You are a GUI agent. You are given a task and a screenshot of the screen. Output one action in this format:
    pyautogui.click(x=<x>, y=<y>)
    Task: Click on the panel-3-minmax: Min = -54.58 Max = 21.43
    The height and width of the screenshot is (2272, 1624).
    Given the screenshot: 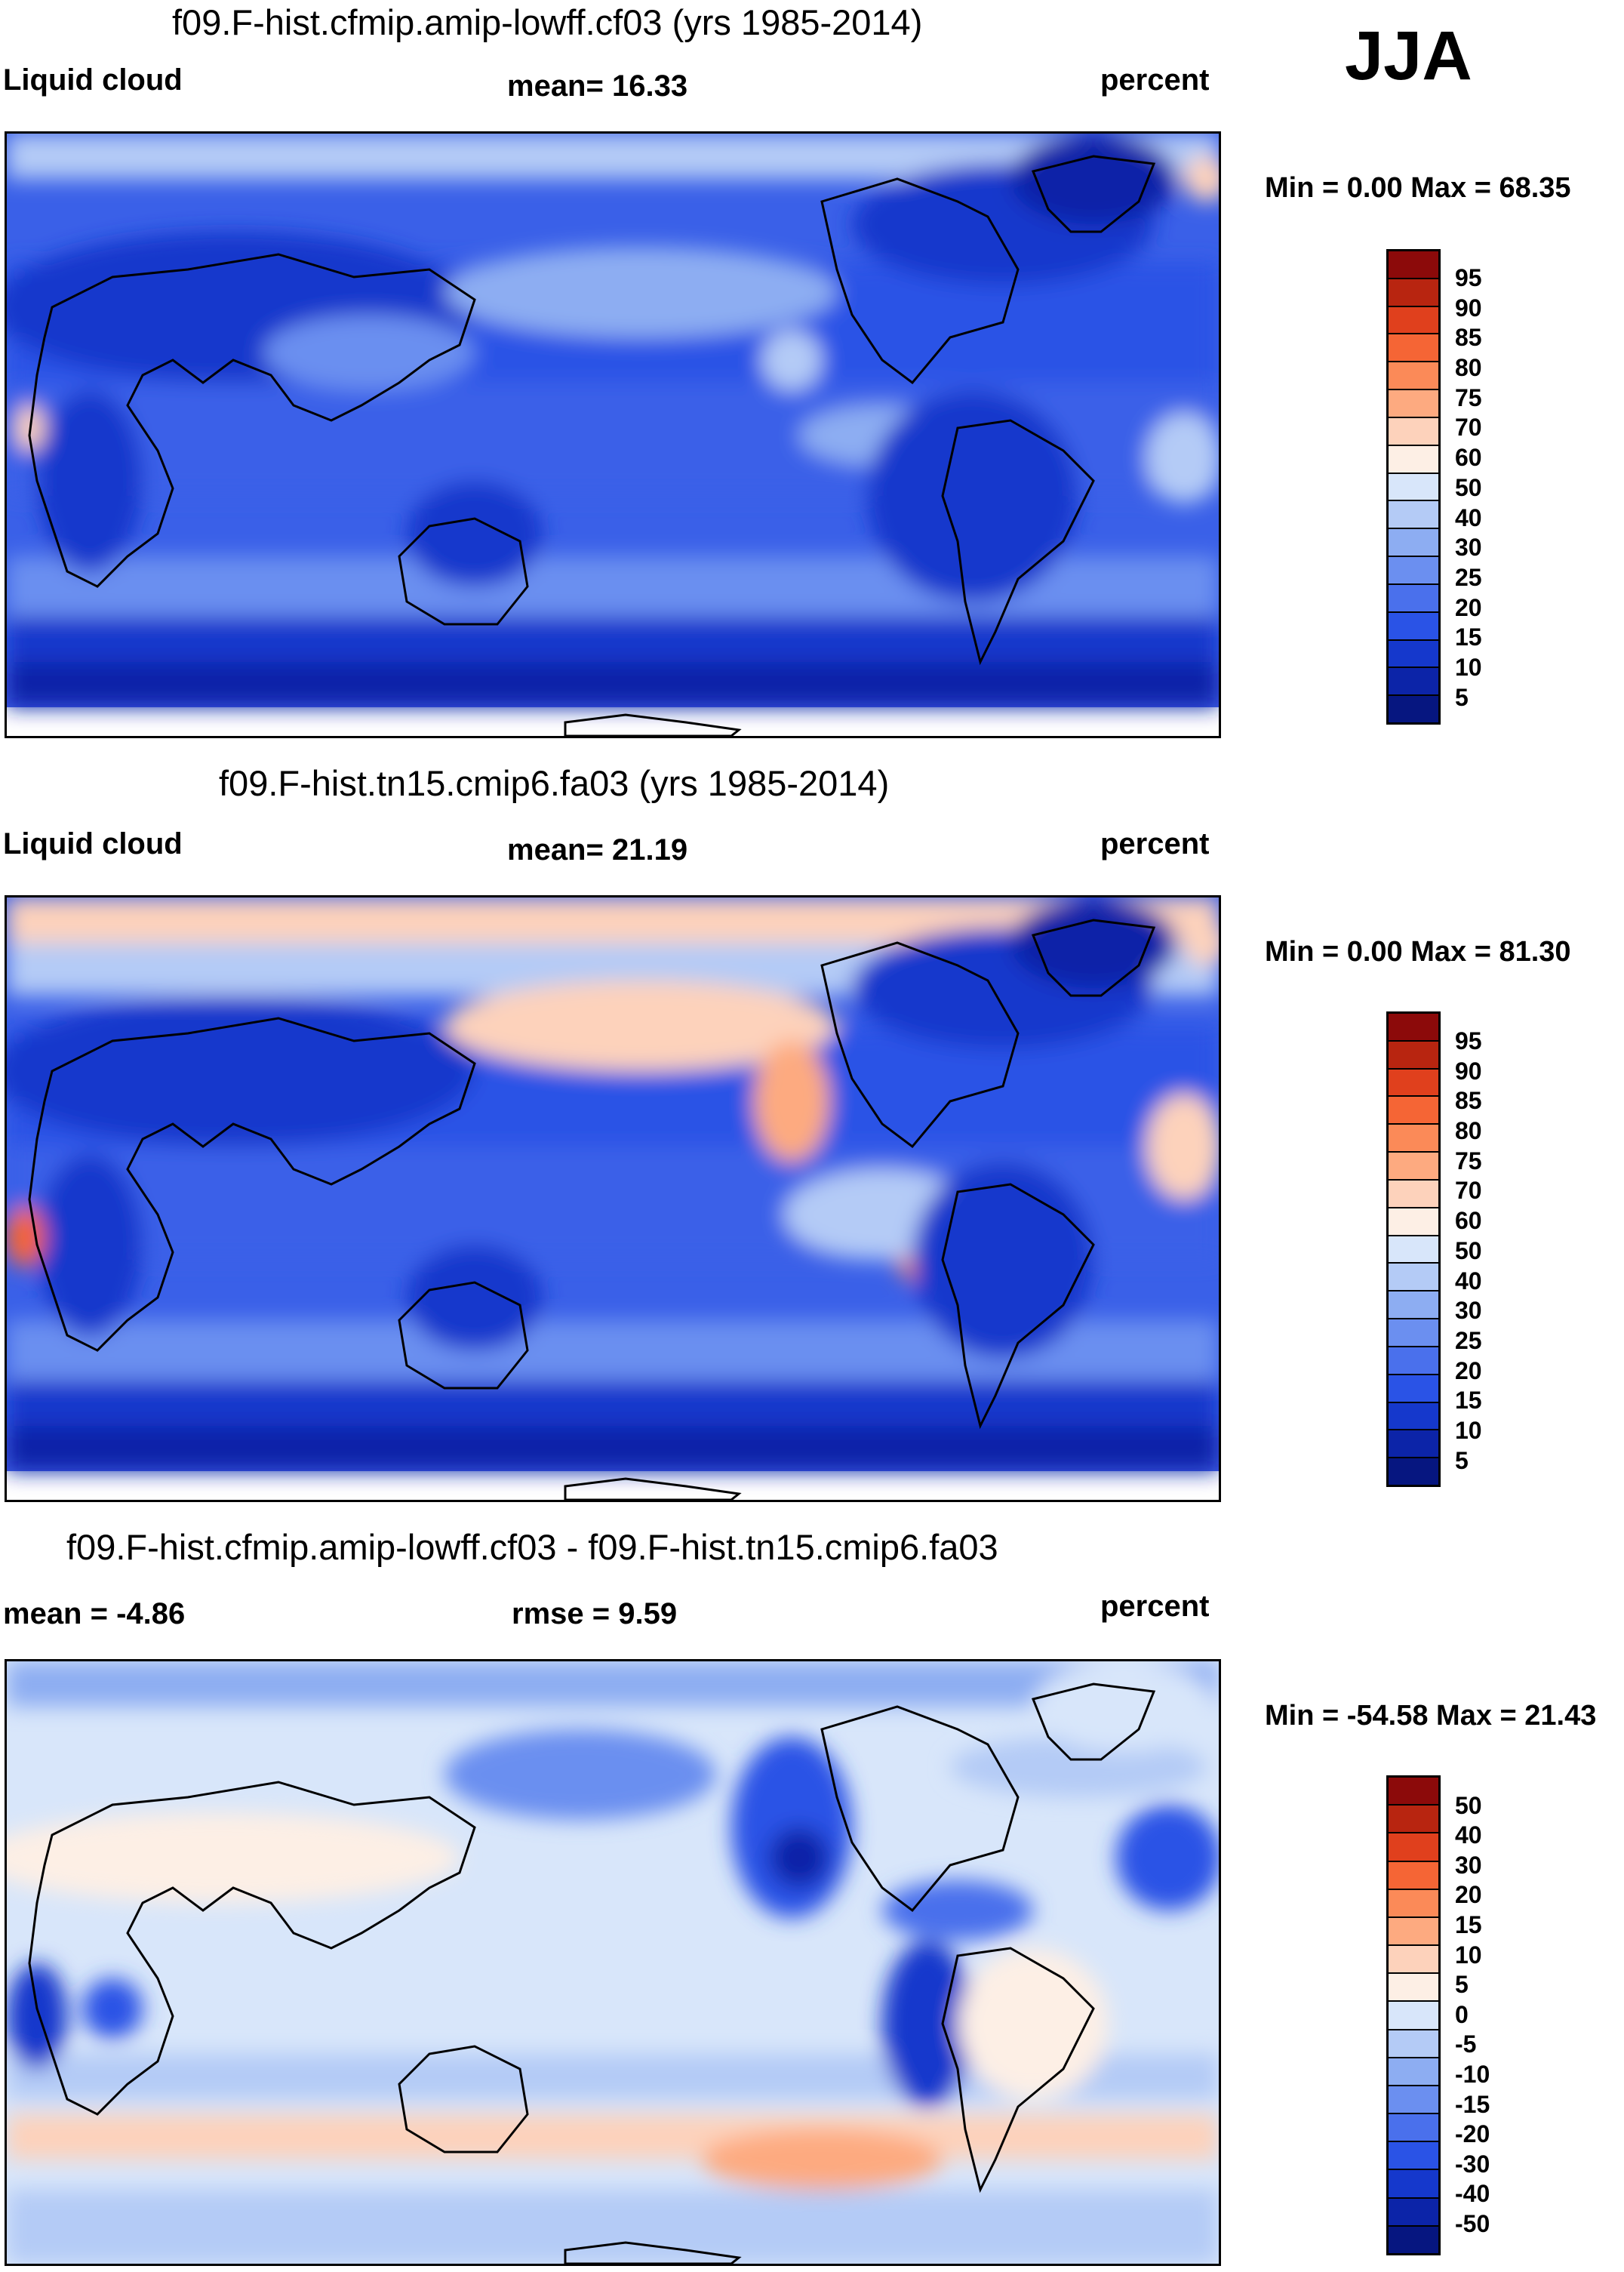 What is the action you would take?
    pyautogui.click(x=1431, y=1716)
    